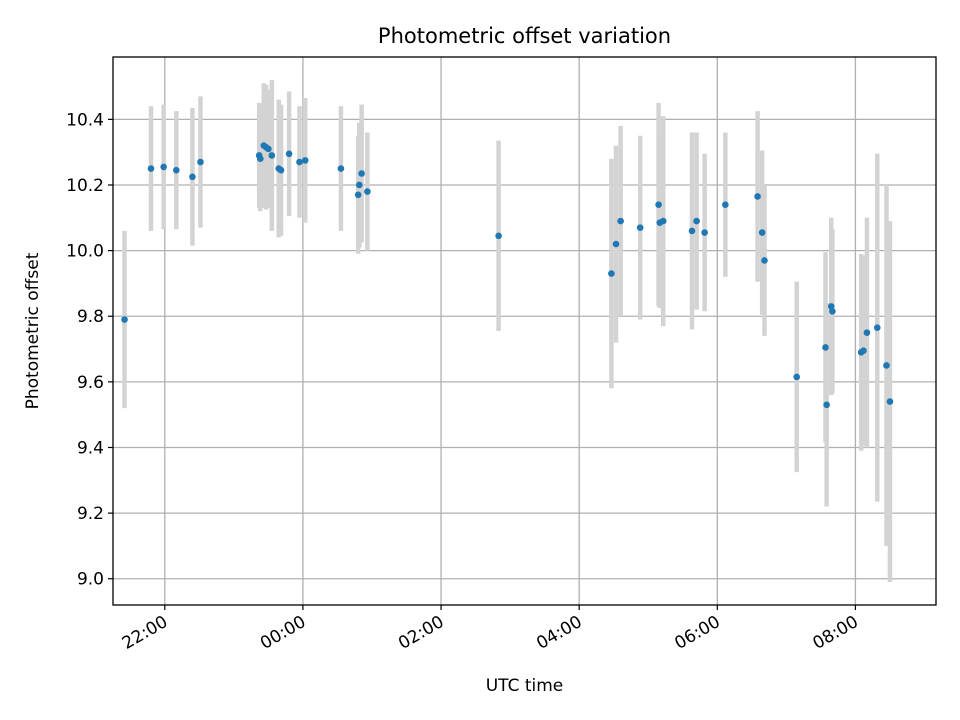 This screenshot has height=720, width=960. I want to click on y-tick-label: 9.2, so click(90, 514).